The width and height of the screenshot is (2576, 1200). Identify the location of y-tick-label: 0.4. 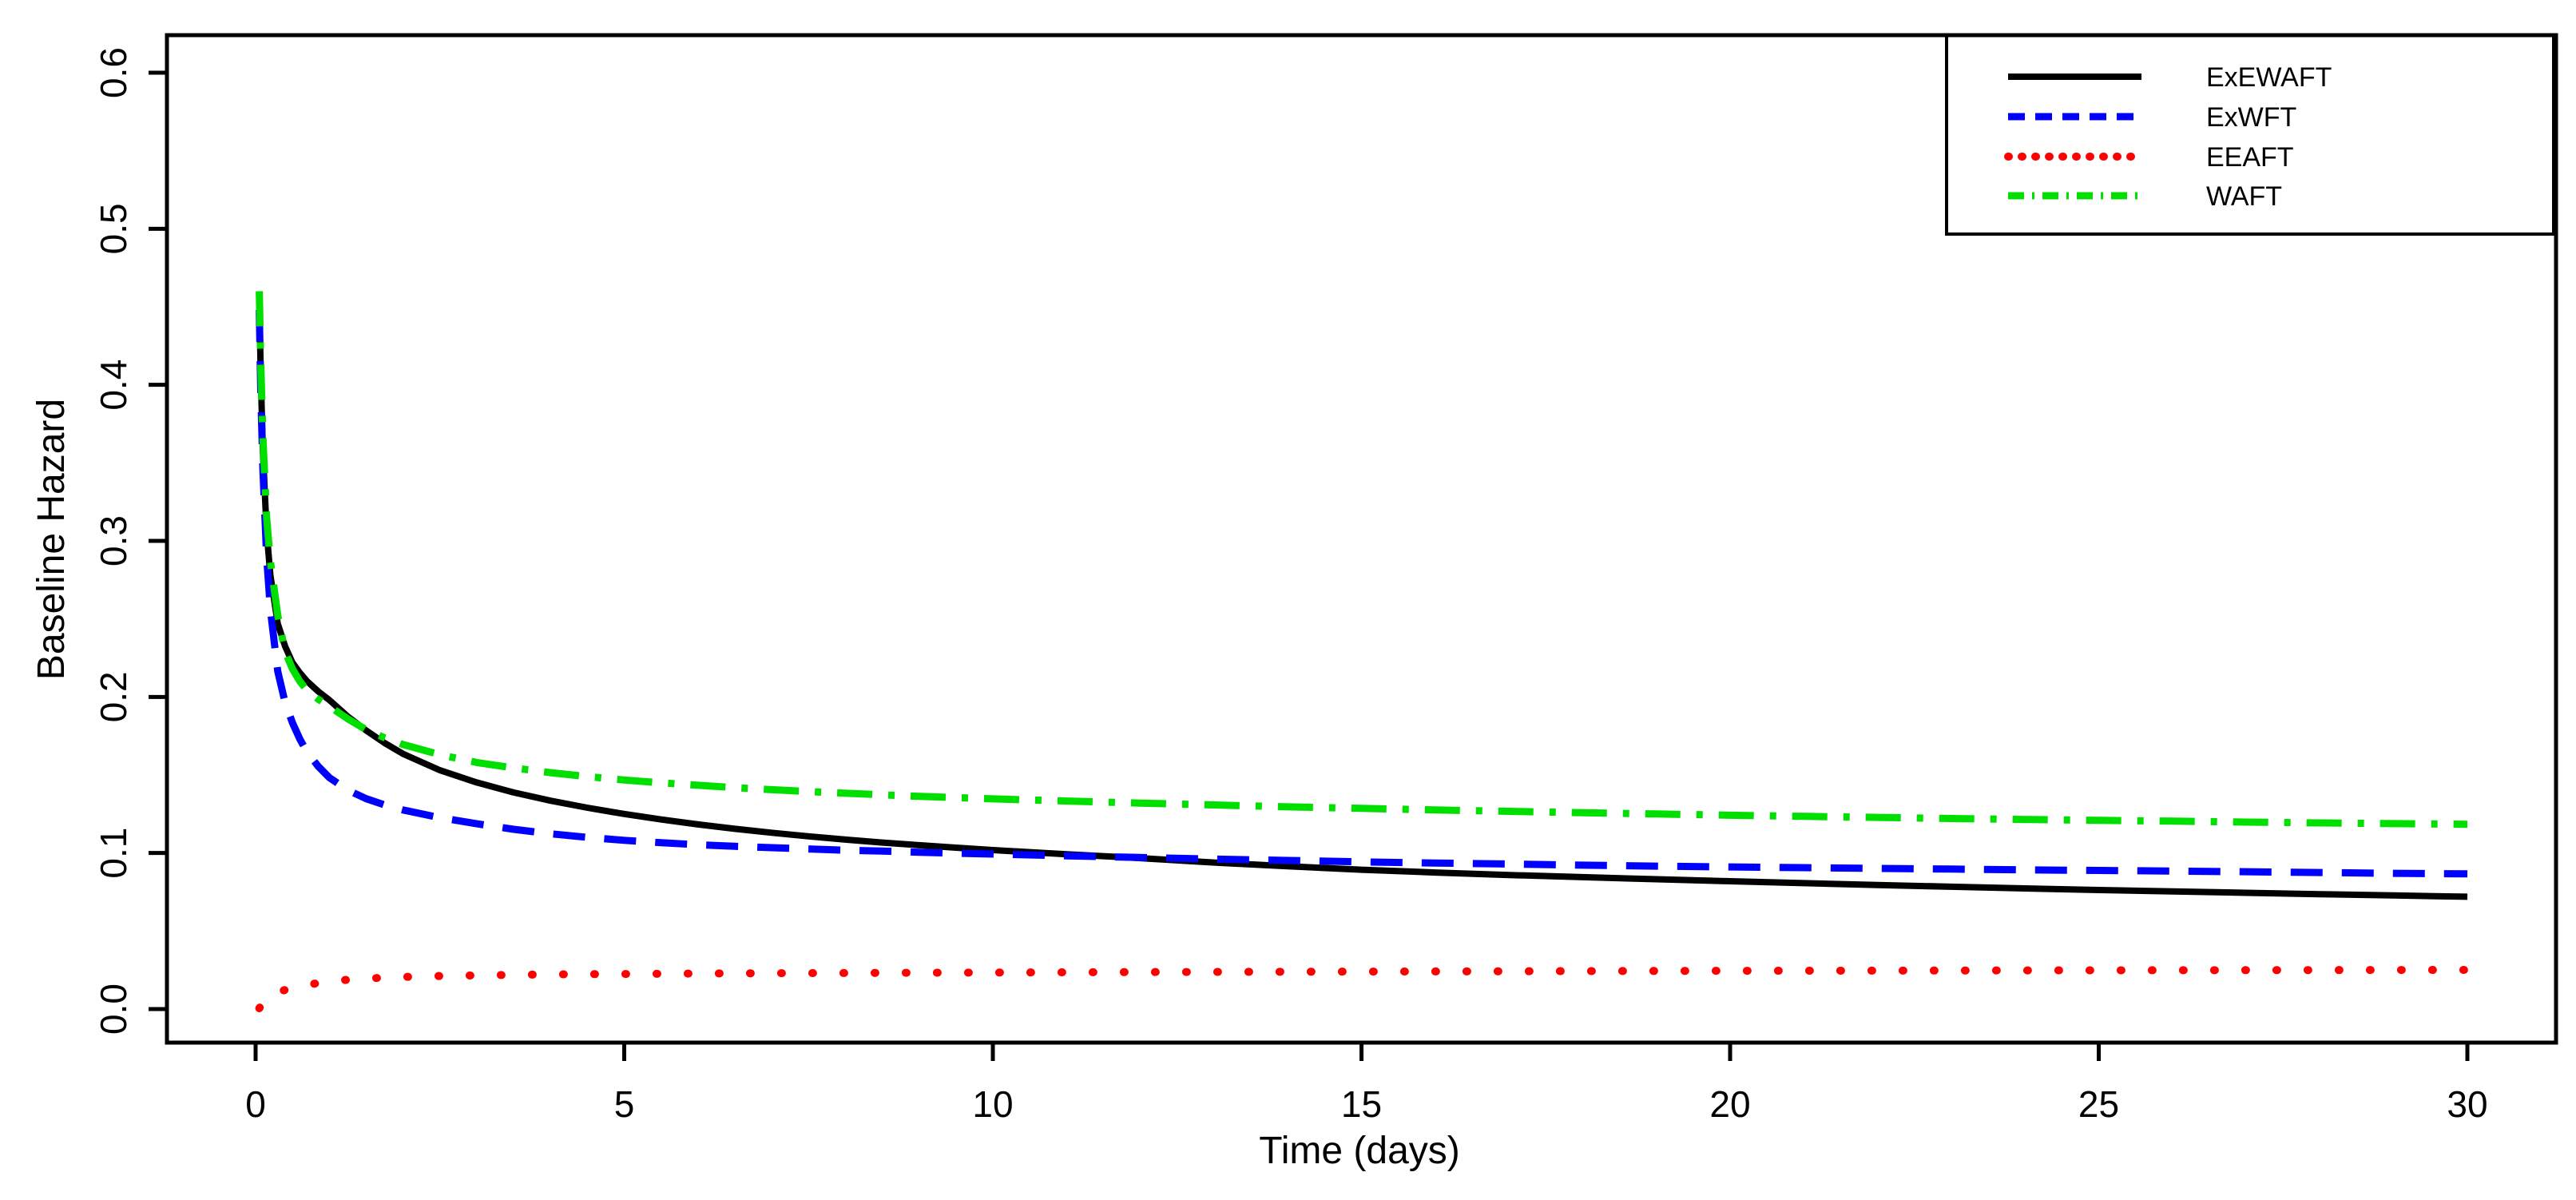
(114, 385).